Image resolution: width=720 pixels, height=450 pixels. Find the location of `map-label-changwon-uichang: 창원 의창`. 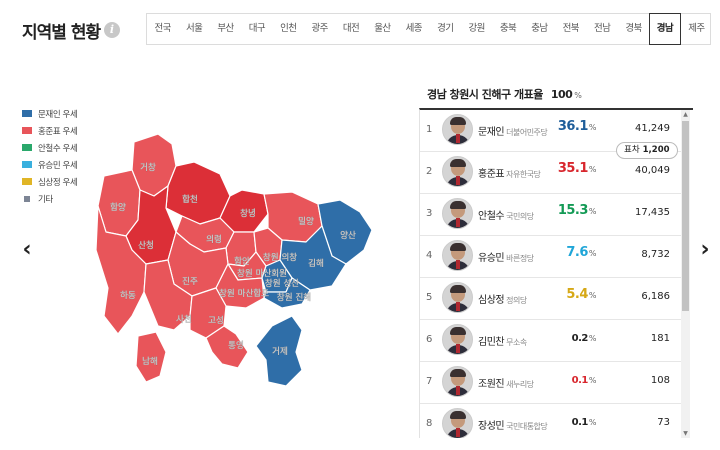

map-label-changwon-uichang: 창원 의창 is located at coordinates (280, 257).